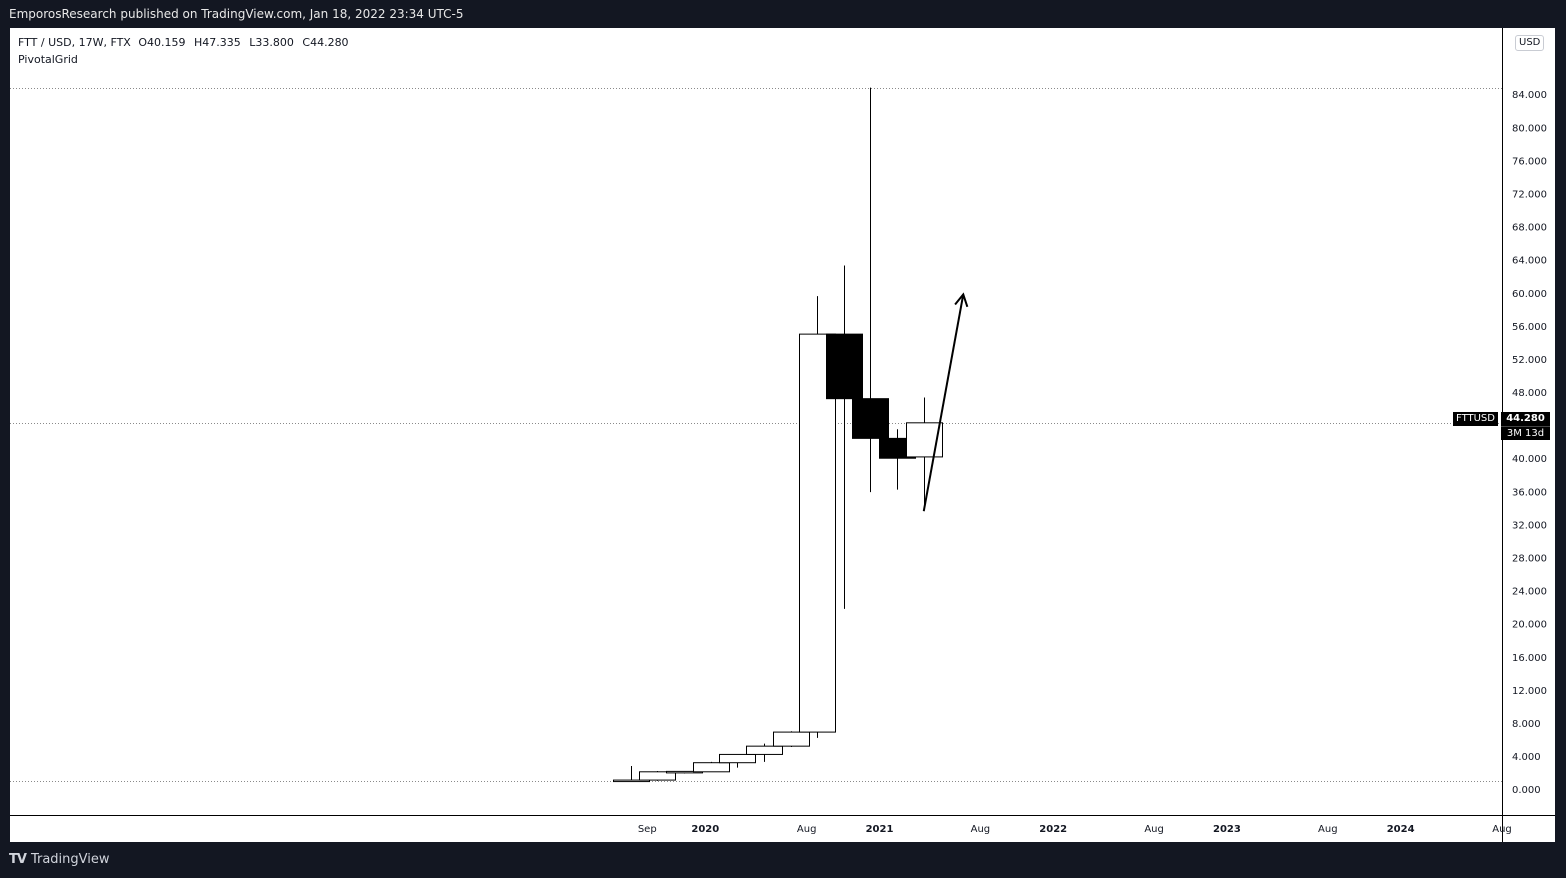  What do you see at coordinates (880, 829) in the screenshot?
I see `time-tick-label: 2021` at bounding box center [880, 829].